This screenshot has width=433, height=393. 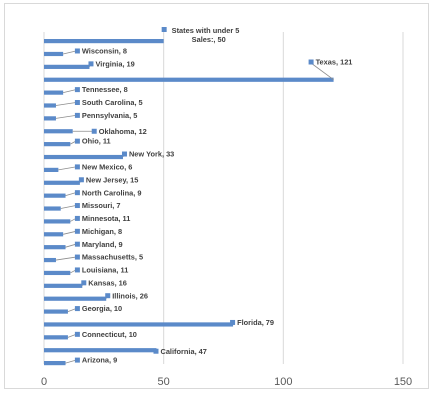 I want to click on data-label-line: Sales:, 50, so click(x=209, y=39).